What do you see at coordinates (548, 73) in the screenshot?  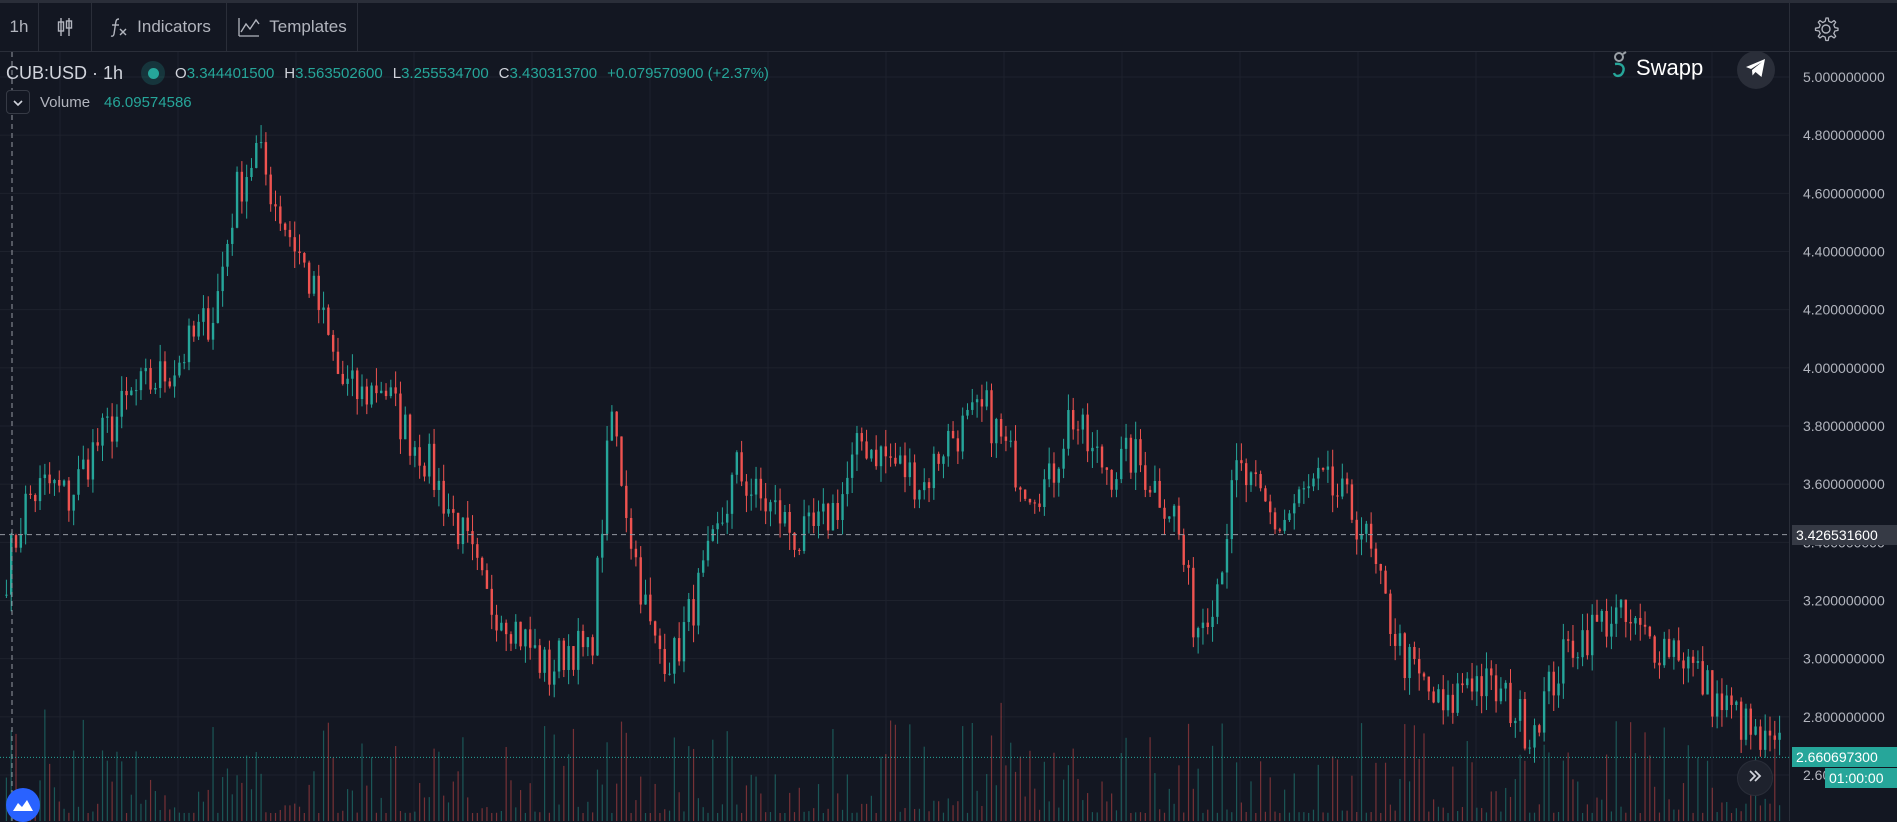 I see `ohlc-close: C3.430313700` at bounding box center [548, 73].